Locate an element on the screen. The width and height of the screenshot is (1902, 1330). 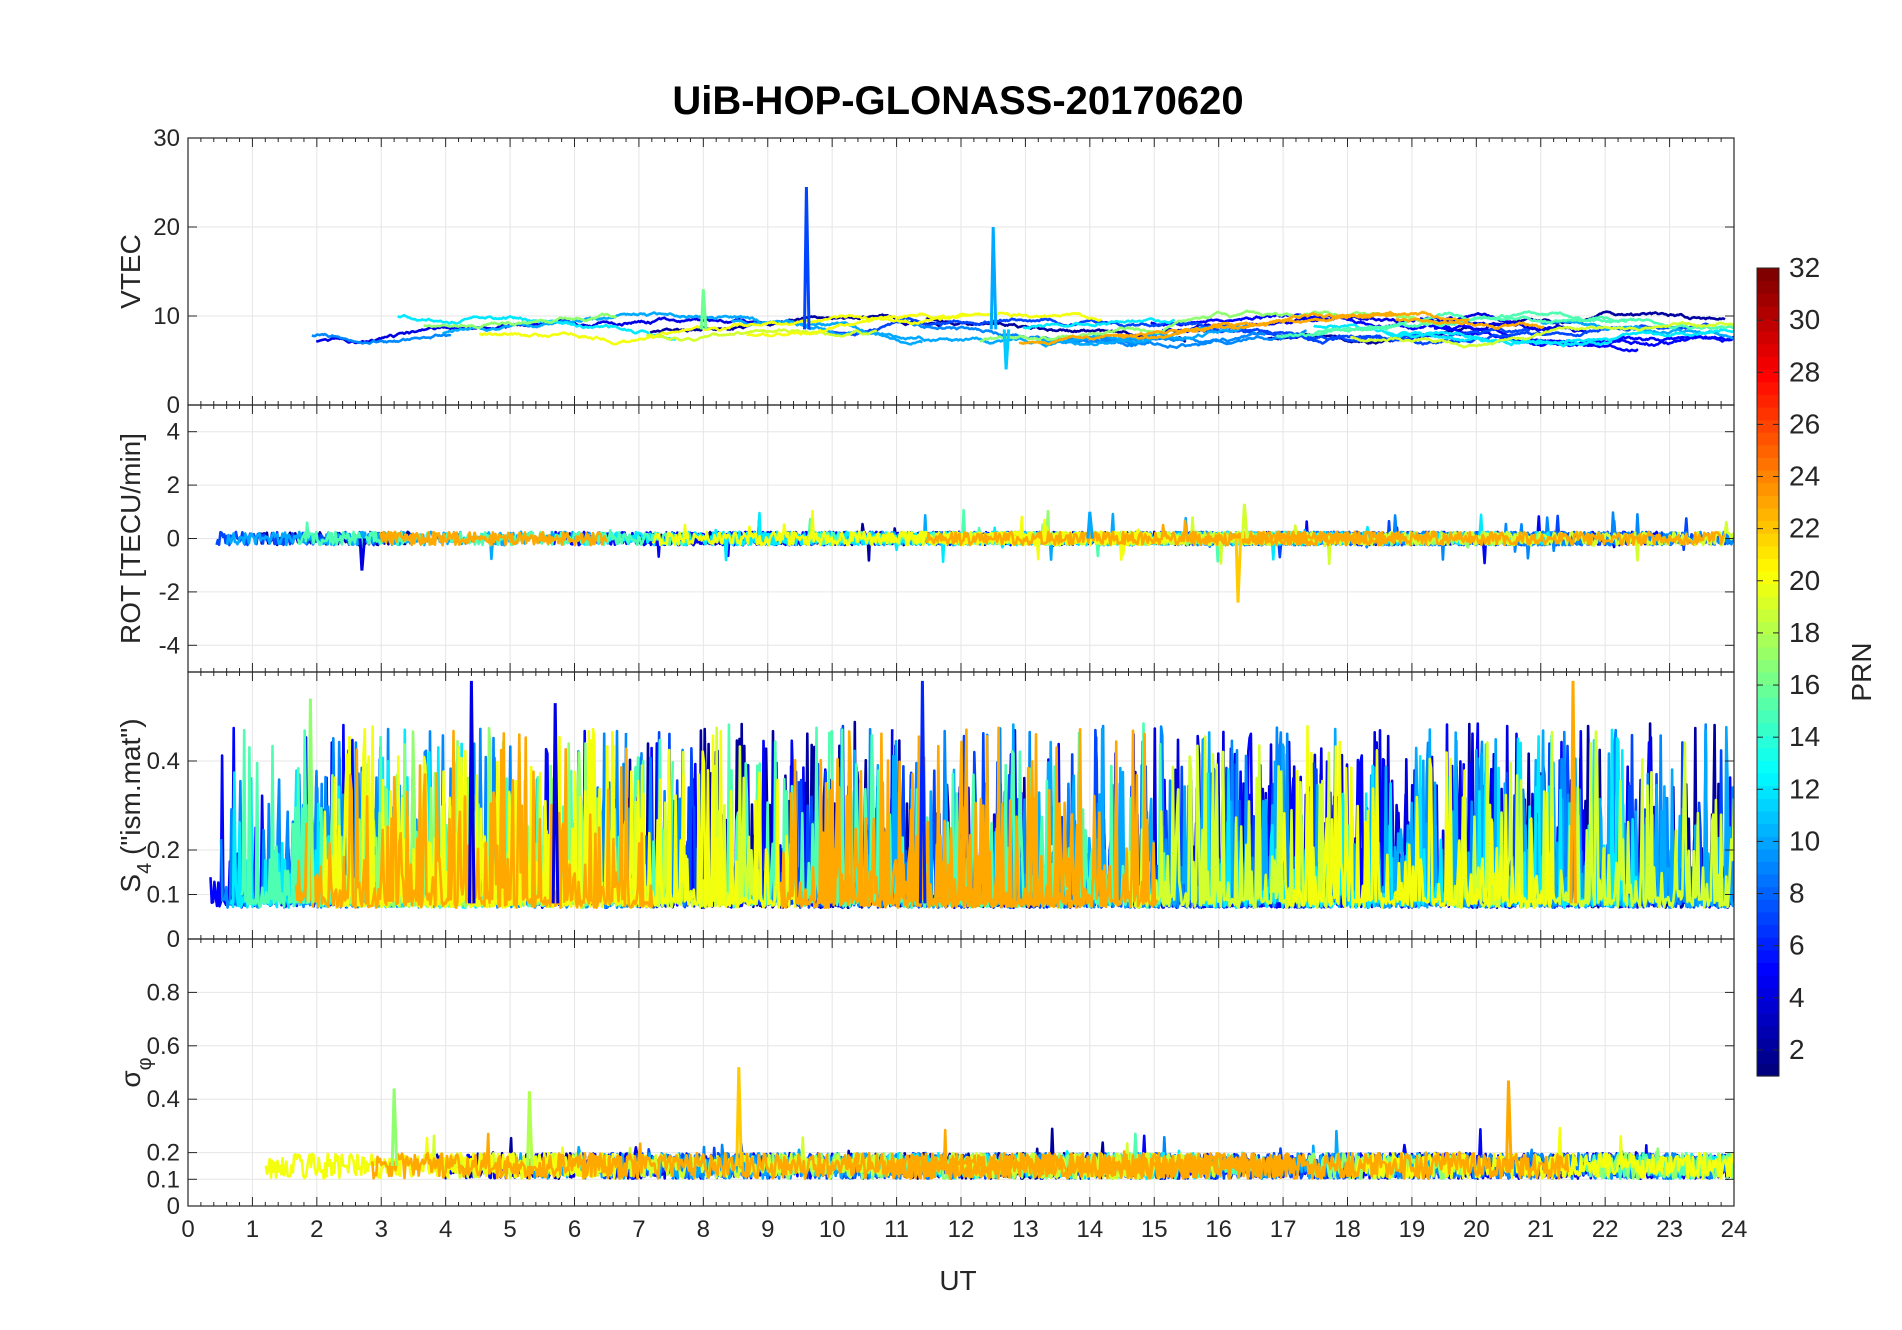
y-axis-label-vtec: VTEC is located at coordinates (130, 271).